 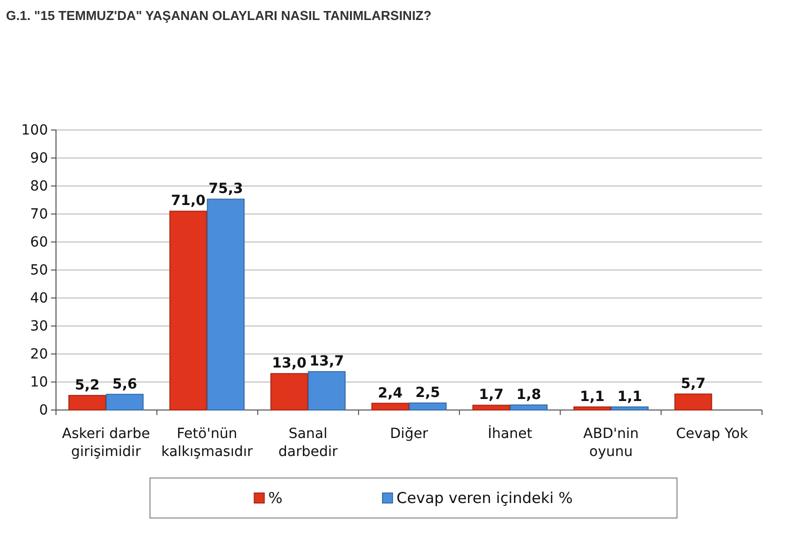 What do you see at coordinates (427, 393) in the screenshot?
I see `data-label: 2,5` at bounding box center [427, 393].